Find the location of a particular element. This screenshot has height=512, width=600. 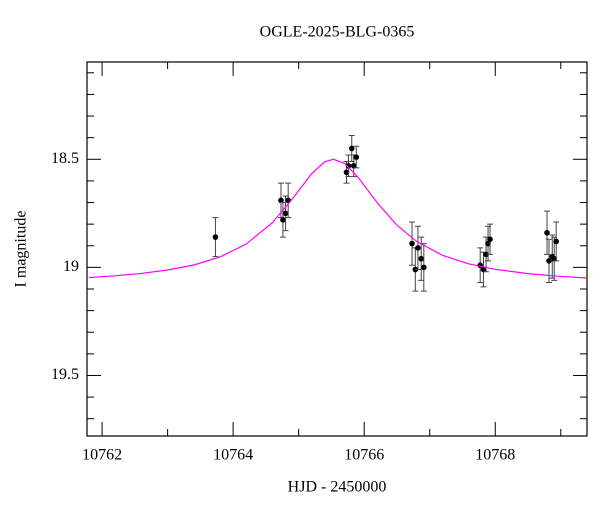

x-tick-label: 10766 is located at coordinates (364, 455).